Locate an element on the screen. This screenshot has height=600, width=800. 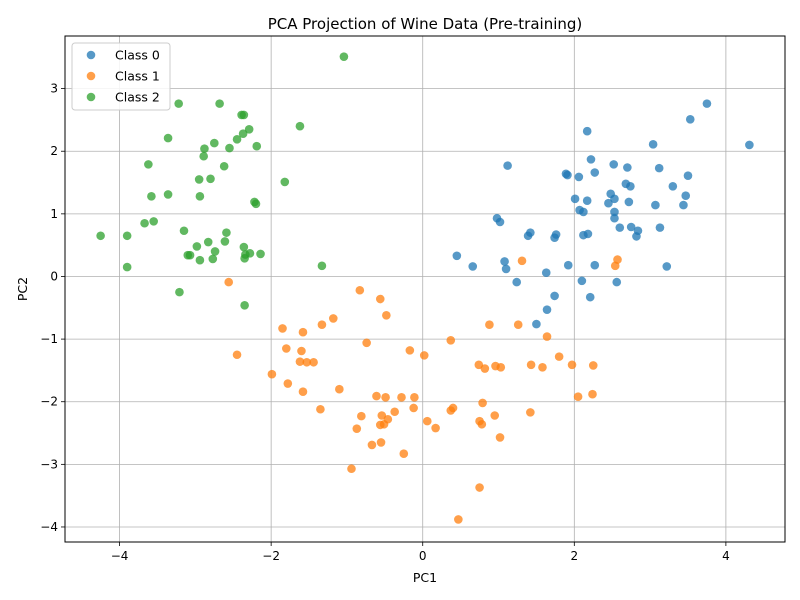
x-tick-label: −4 is located at coordinates (120, 556).